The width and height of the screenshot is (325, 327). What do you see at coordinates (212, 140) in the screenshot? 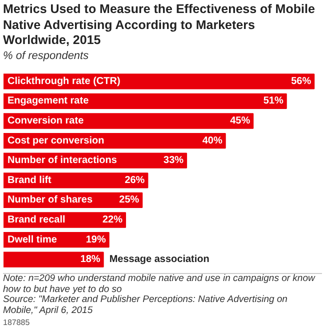
I see `data-label: 40%` at bounding box center [212, 140].